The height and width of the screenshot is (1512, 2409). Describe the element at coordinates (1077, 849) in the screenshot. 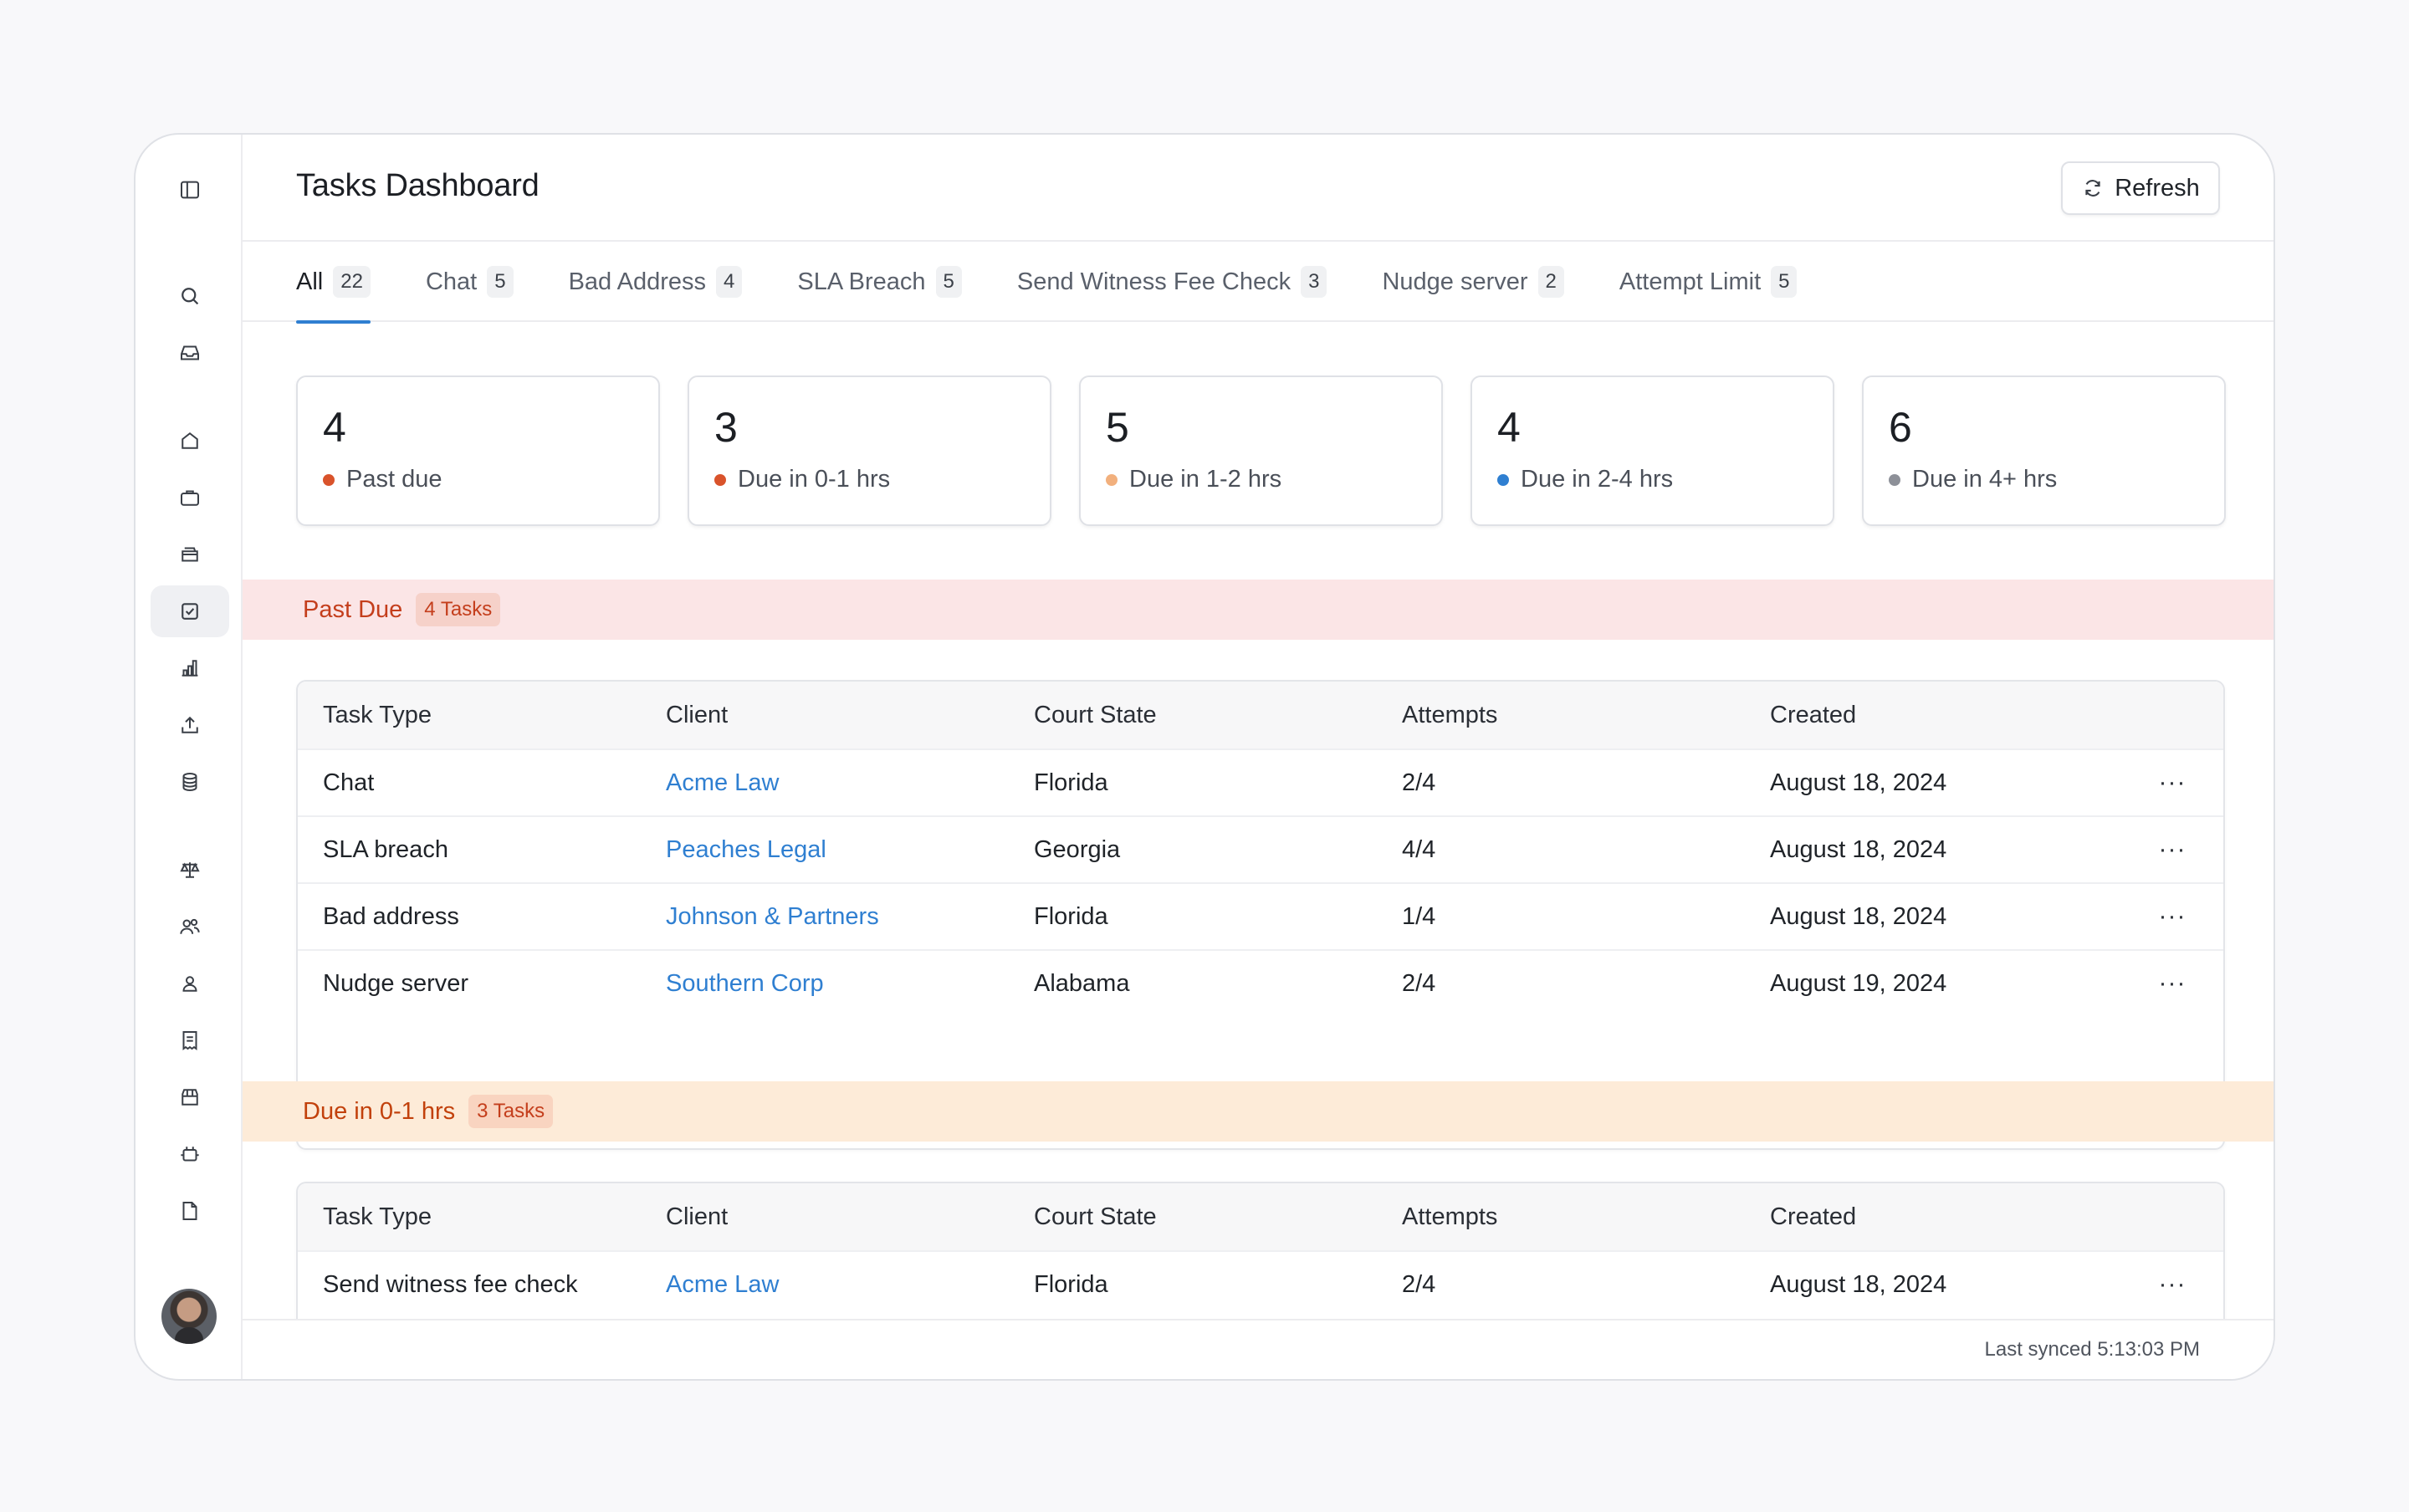

I see `court-state: Georgia` at that location.